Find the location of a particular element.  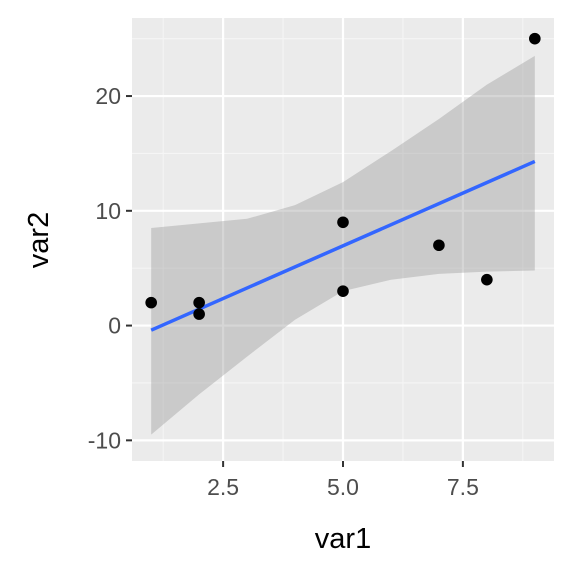

x-axis: 2.5 5.0 7.5 is located at coordinates (343, 480).